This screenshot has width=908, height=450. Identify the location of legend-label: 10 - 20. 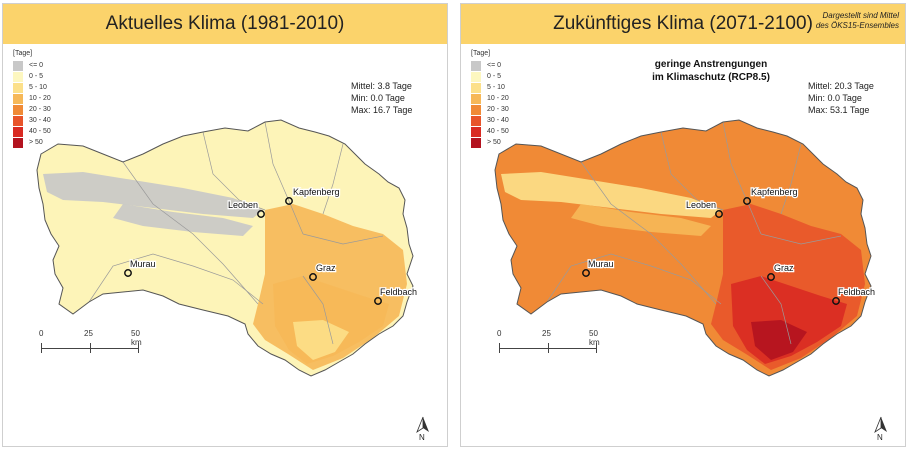
(40, 98).